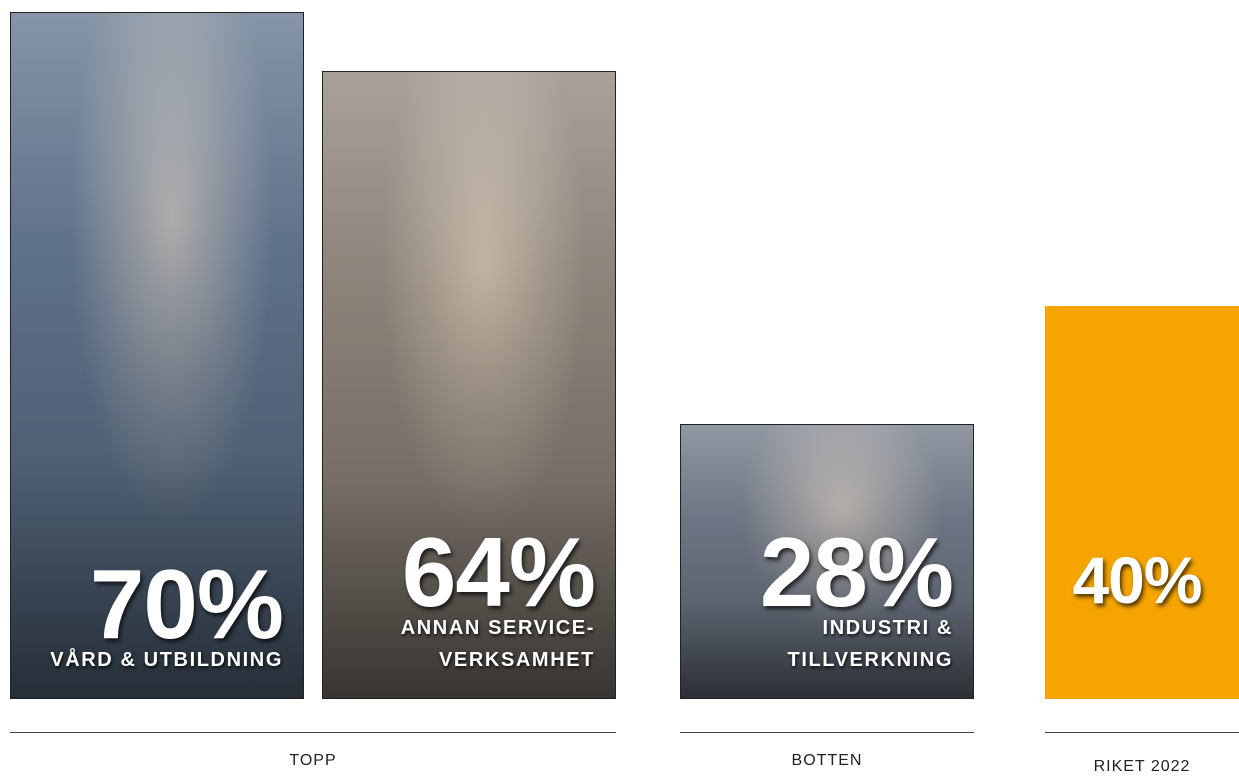  What do you see at coordinates (166, 660) in the screenshot?
I see `category-label: VÅRD & UTBILDNING` at bounding box center [166, 660].